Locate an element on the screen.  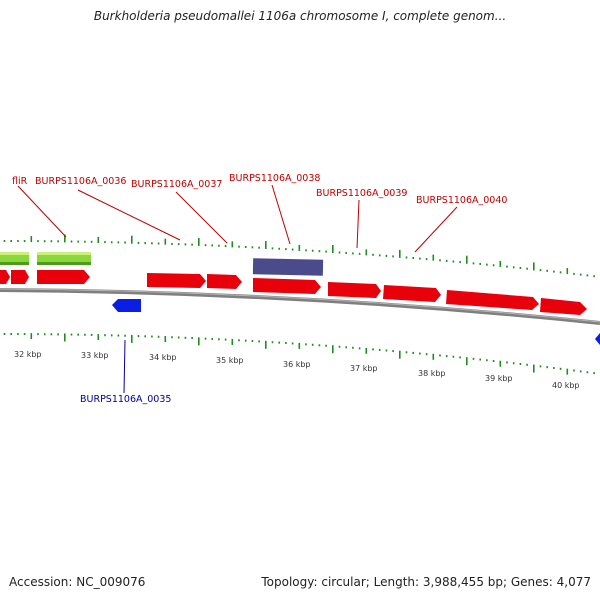
label-burps1106a-0036: BURPS1106A_0036 is located at coordinates (80, 181).